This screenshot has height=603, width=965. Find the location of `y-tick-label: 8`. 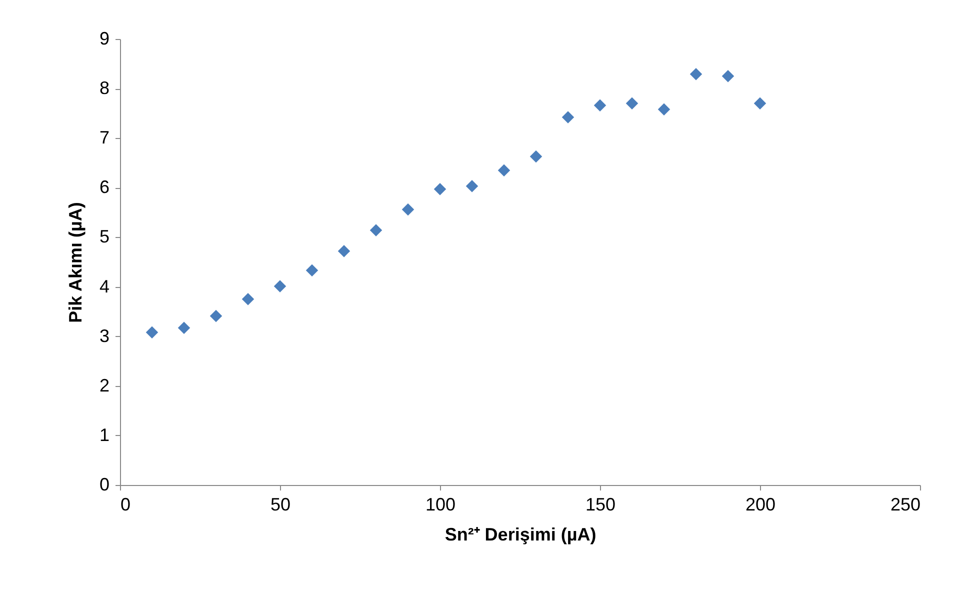

y-tick-label: 8 is located at coordinates (104, 88).